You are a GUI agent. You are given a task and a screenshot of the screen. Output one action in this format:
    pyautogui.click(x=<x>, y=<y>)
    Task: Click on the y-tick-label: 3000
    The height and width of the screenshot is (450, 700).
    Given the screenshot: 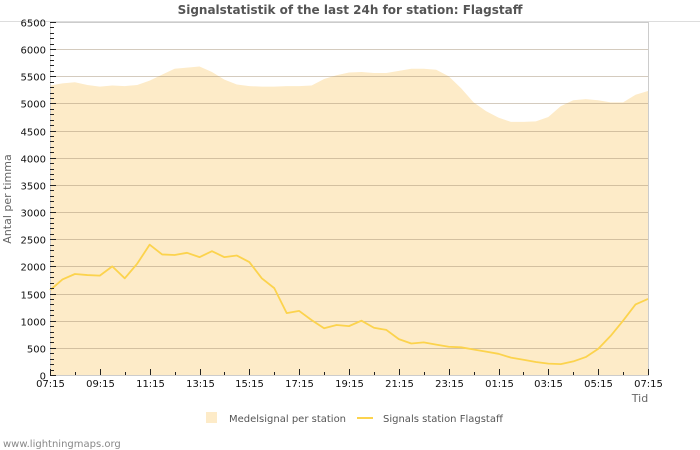 What is the action you would take?
    pyautogui.click(x=33, y=214)
    